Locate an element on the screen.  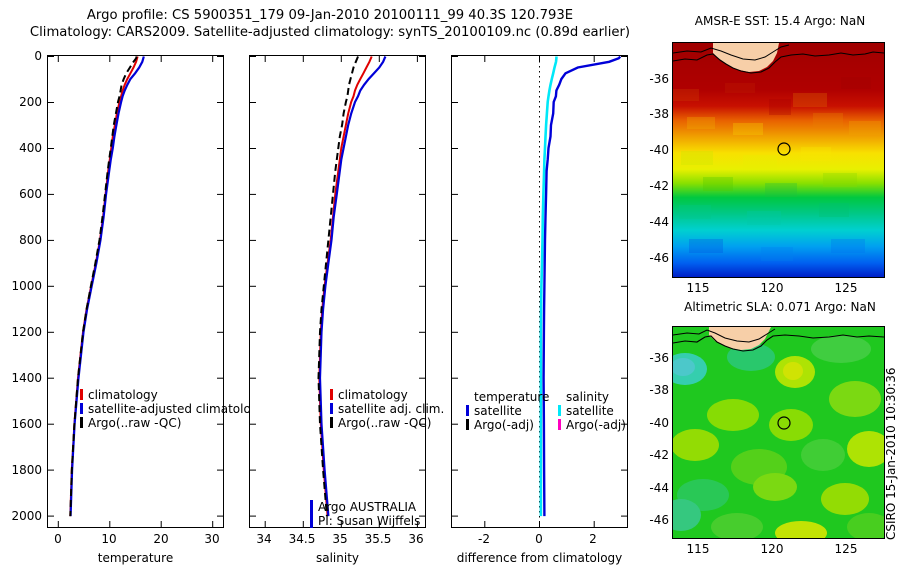
salinity-climatology-curve is located at coordinates (345, 286).